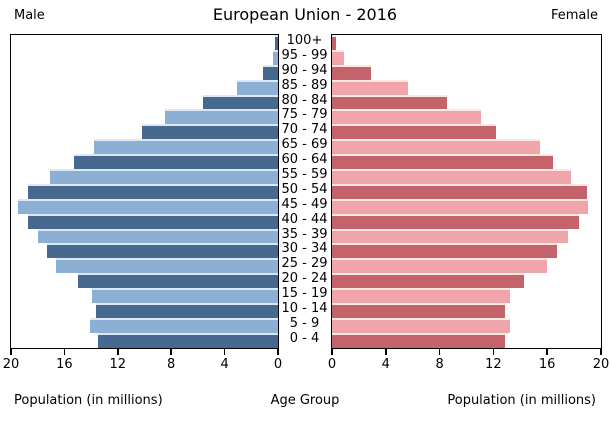 Image resolution: width=610 pixels, height=425 pixels. I want to click on age-group-label: 10 - 14, so click(304, 309).